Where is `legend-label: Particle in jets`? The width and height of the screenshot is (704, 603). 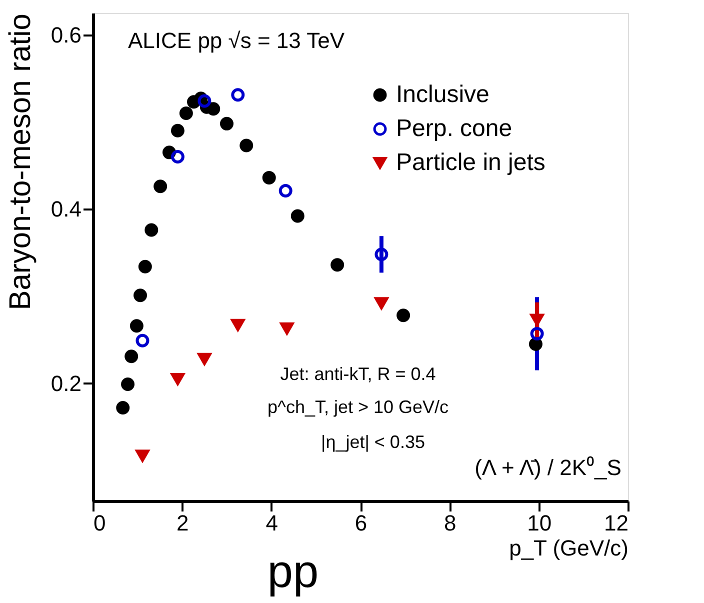
legend-label: Particle in jets is located at coordinates (471, 162).